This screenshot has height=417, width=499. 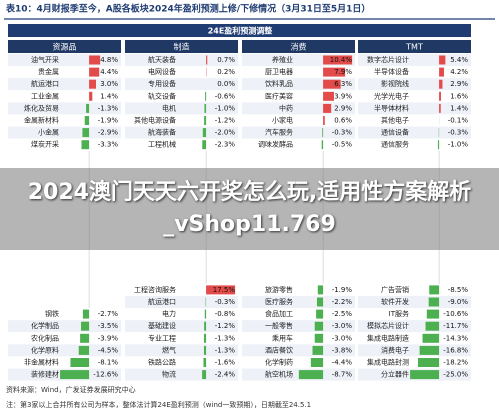 What do you see at coordinates (52, 313) in the screenshot?
I see `row-label: 钢铁` at bounding box center [52, 313].